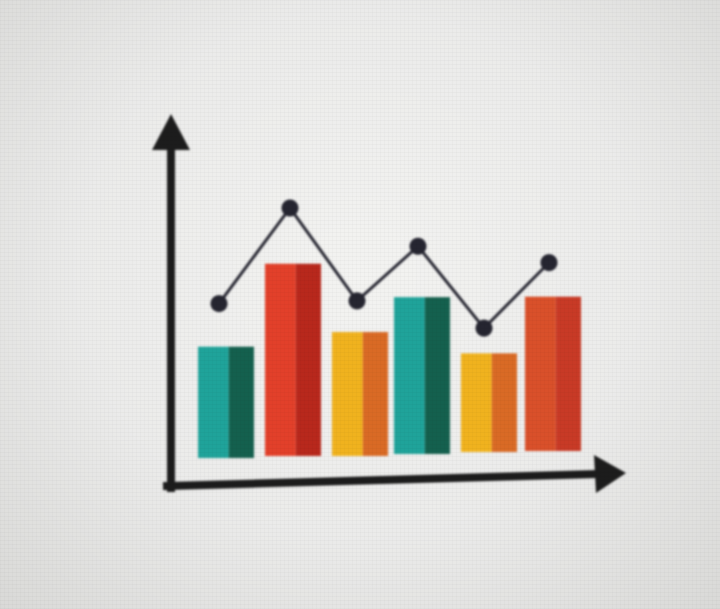  What do you see at coordinates (171, 132) in the screenshot?
I see `y-axis-arrowhead` at bounding box center [171, 132].